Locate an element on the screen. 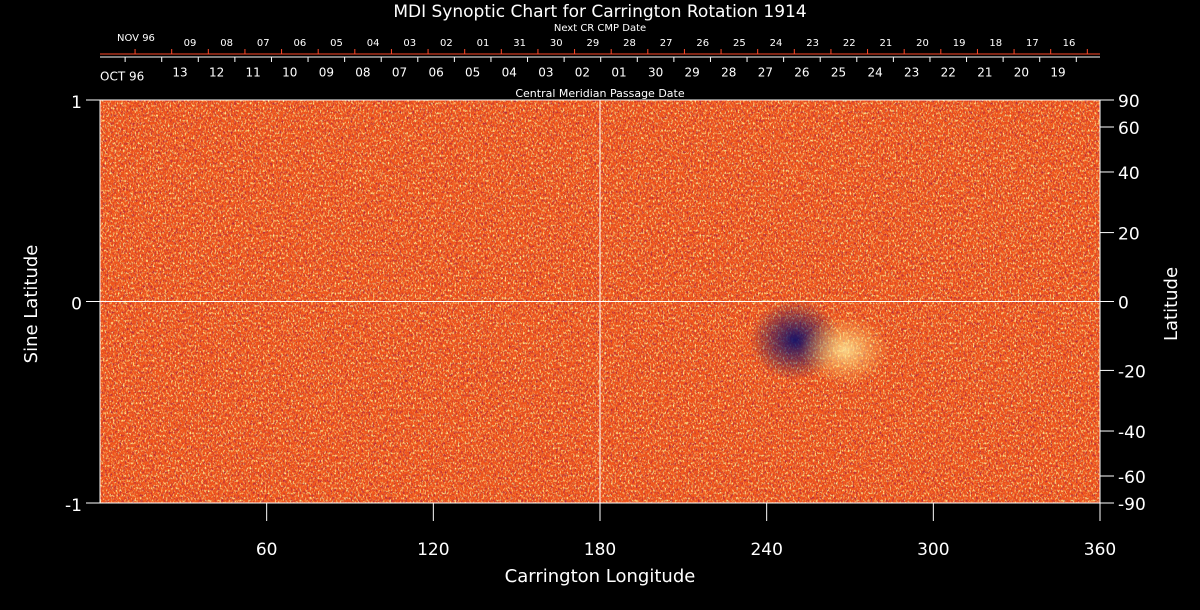 Image resolution: width=1200 pixels, height=610 pixels. y-tick-label: -1 is located at coordinates (73, 506).